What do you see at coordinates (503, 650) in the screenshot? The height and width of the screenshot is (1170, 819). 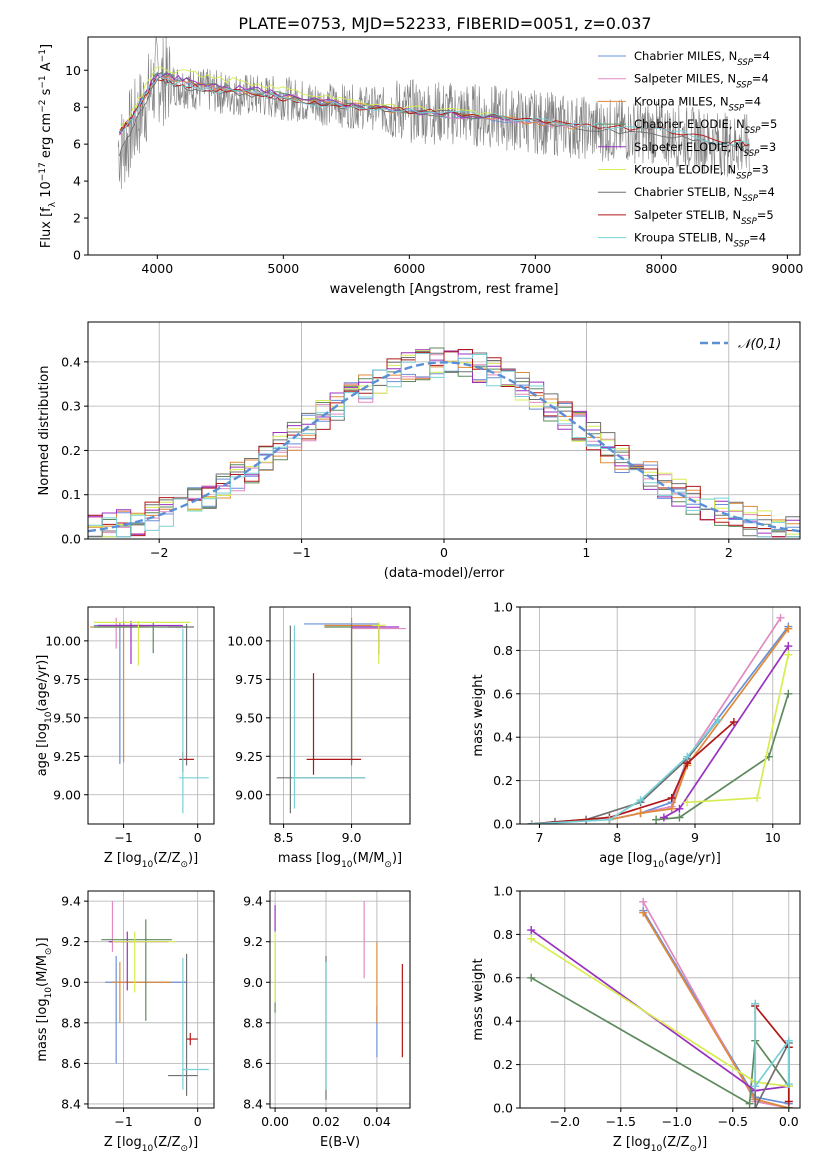 I see `y-tick-label: 0.8` at bounding box center [503, 650].